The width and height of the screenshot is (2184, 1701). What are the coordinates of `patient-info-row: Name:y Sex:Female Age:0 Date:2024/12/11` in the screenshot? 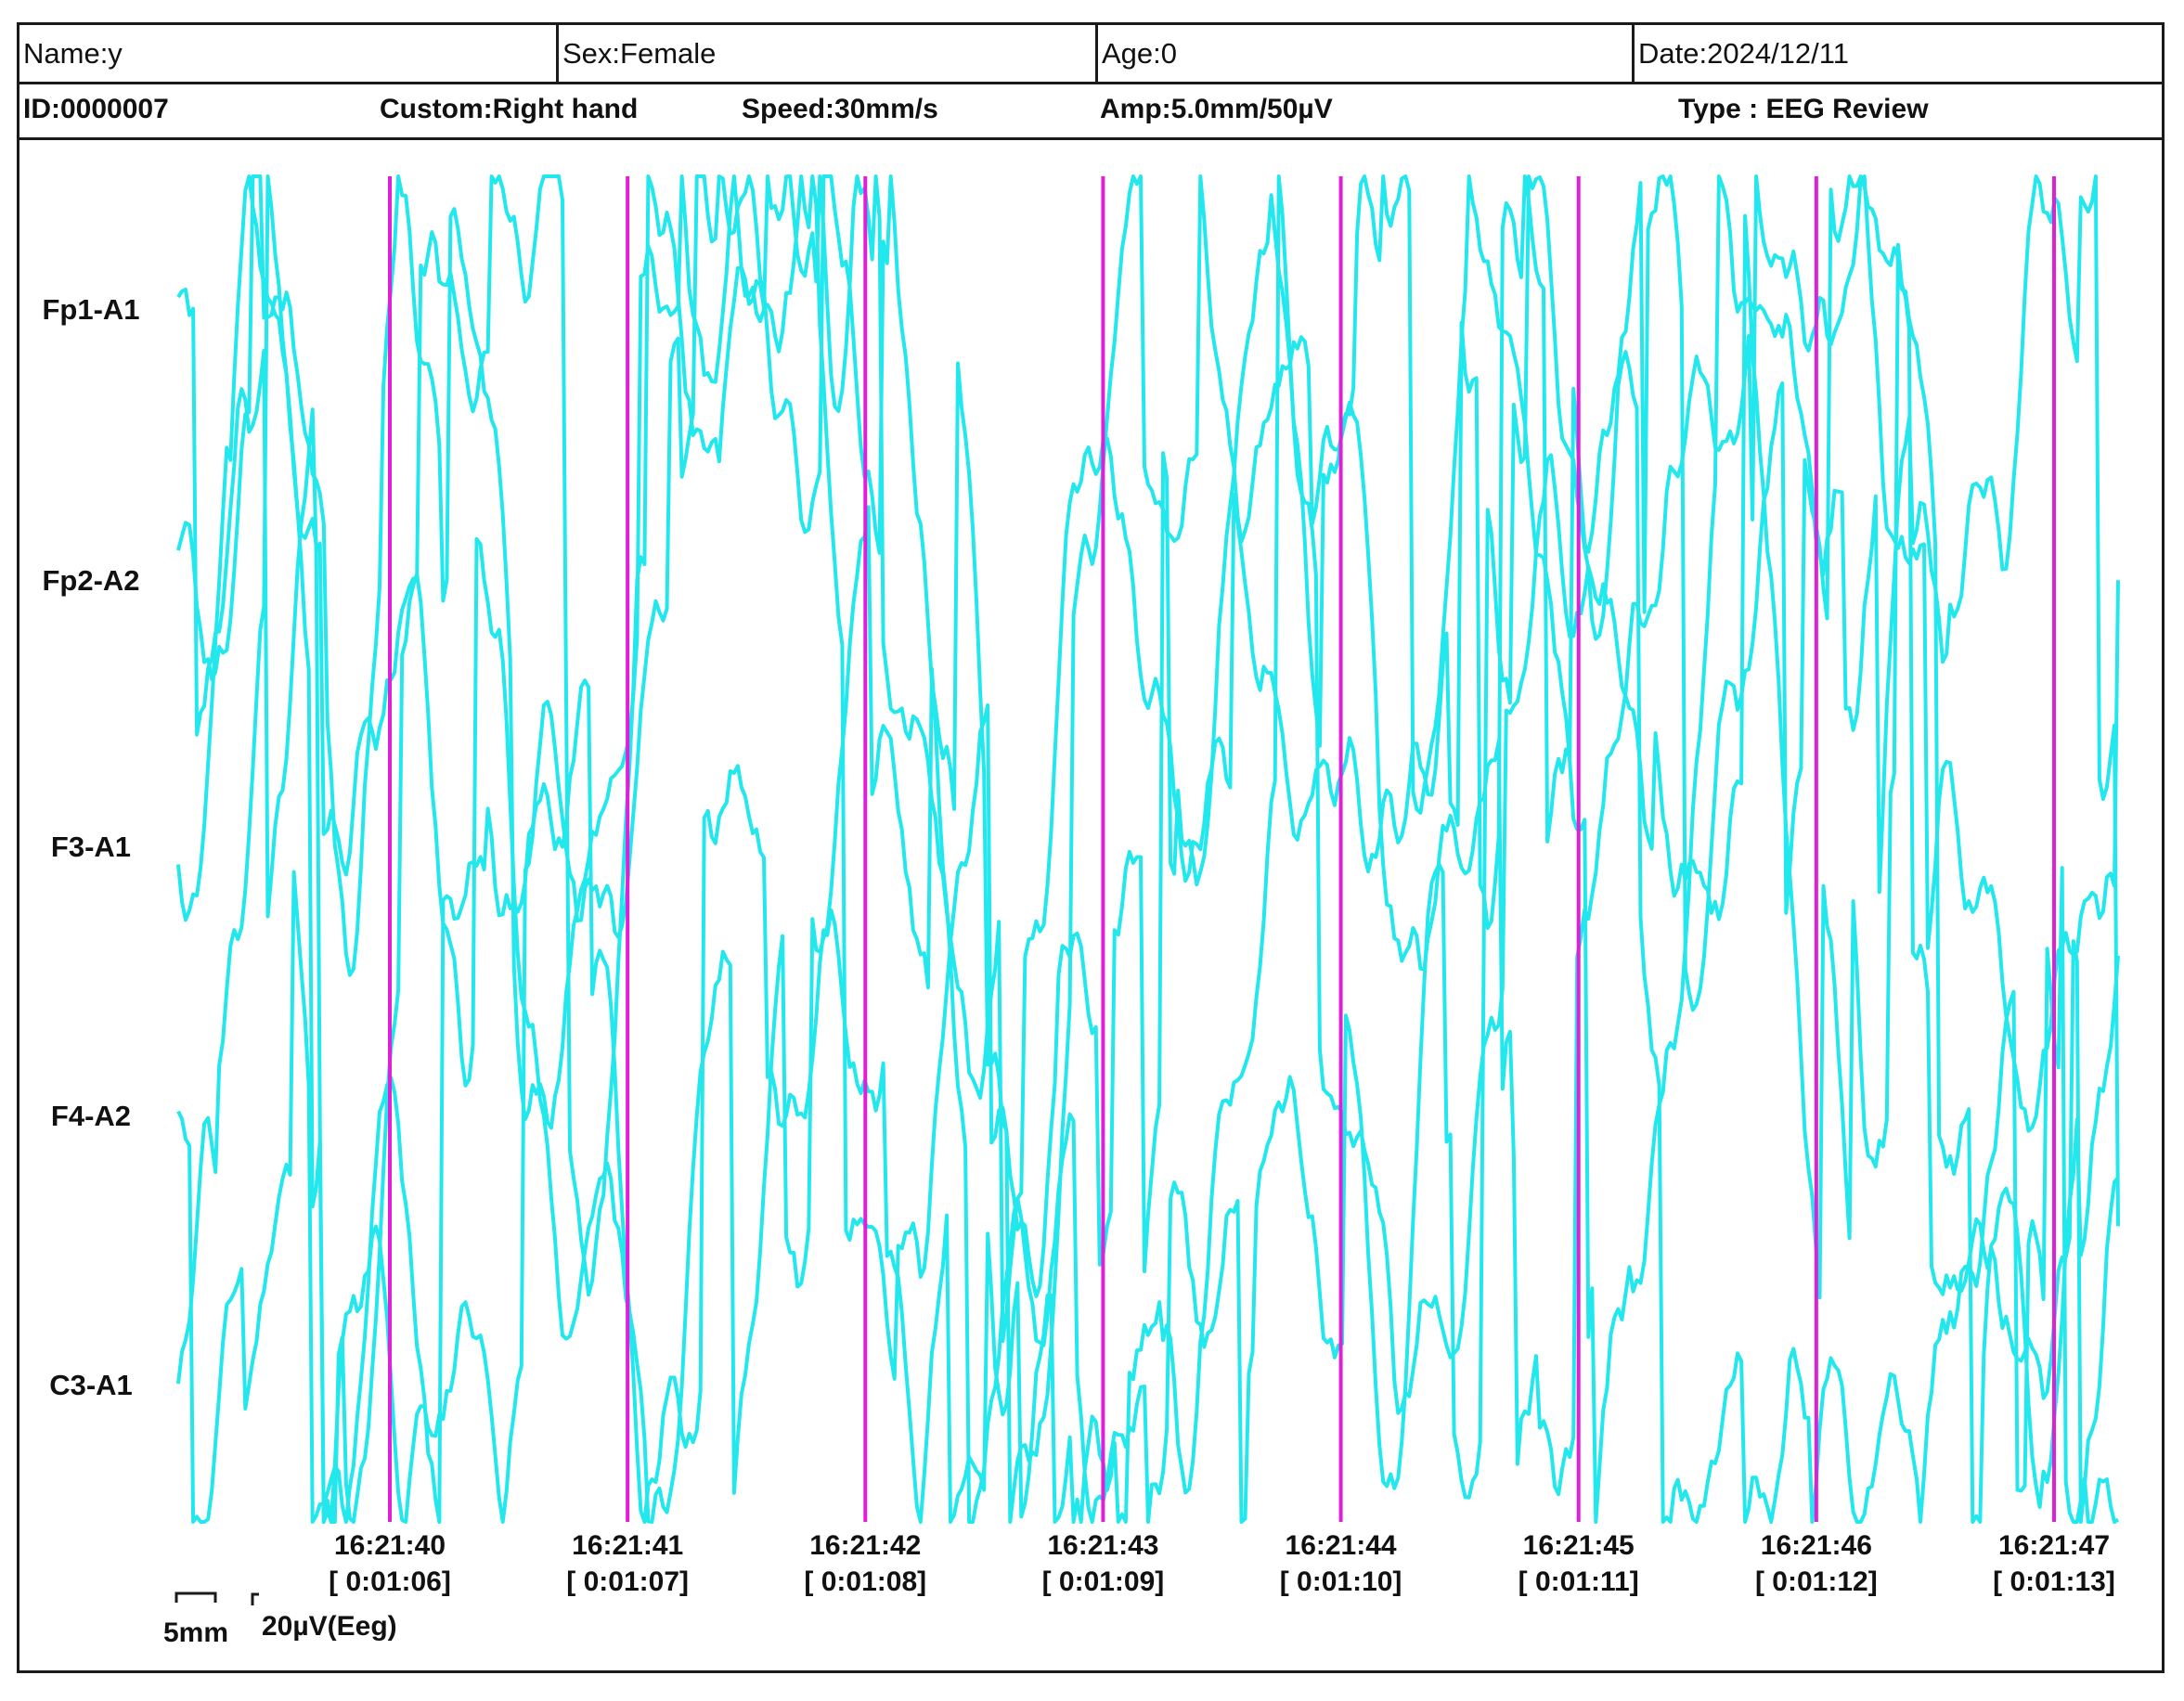 It's located at (1090, 54).